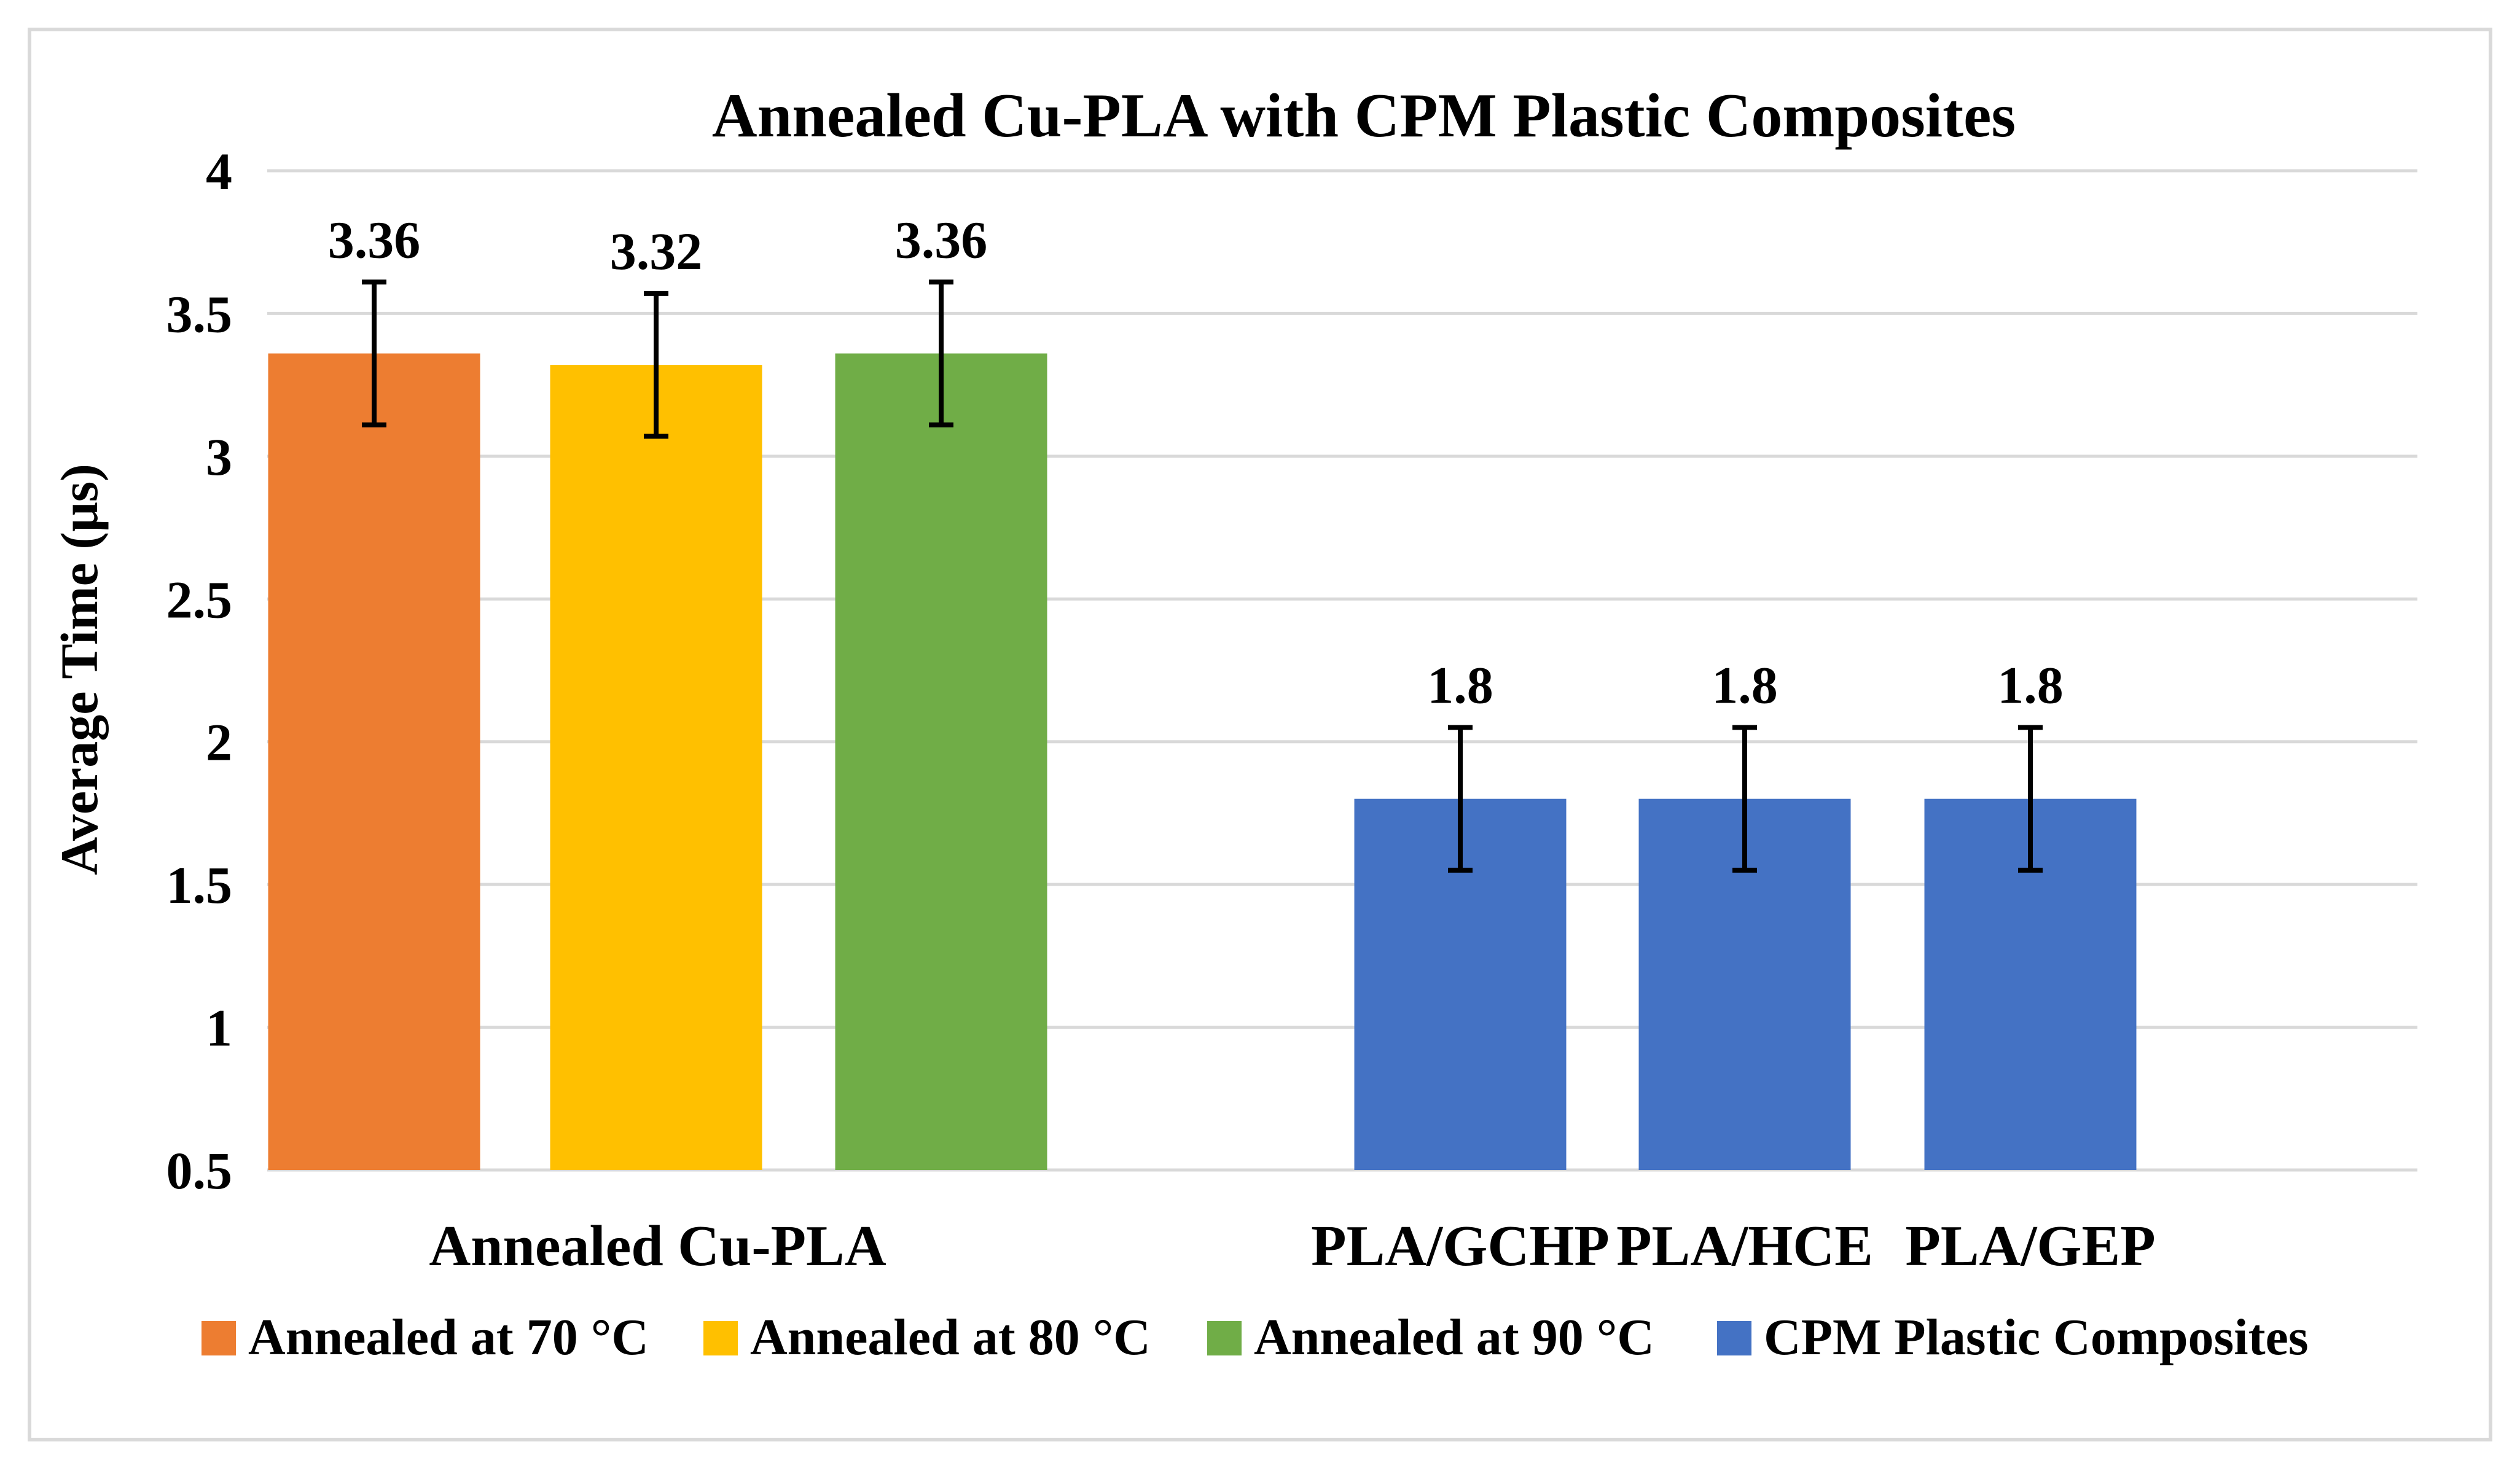 This screenshot has height=1474, width=2520. What do you see at coordinates (200, 671) in the screenshot?
I see `y-axis-ticks: 0.5 1 1.5 2 2.5 3 3.5 4` at bounding box center [200, 671].